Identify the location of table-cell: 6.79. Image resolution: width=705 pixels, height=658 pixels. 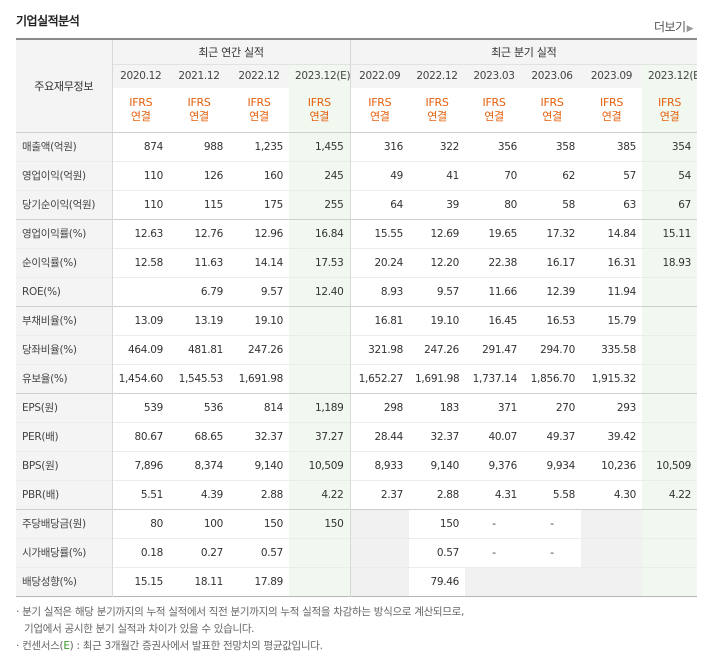
(211, 291).